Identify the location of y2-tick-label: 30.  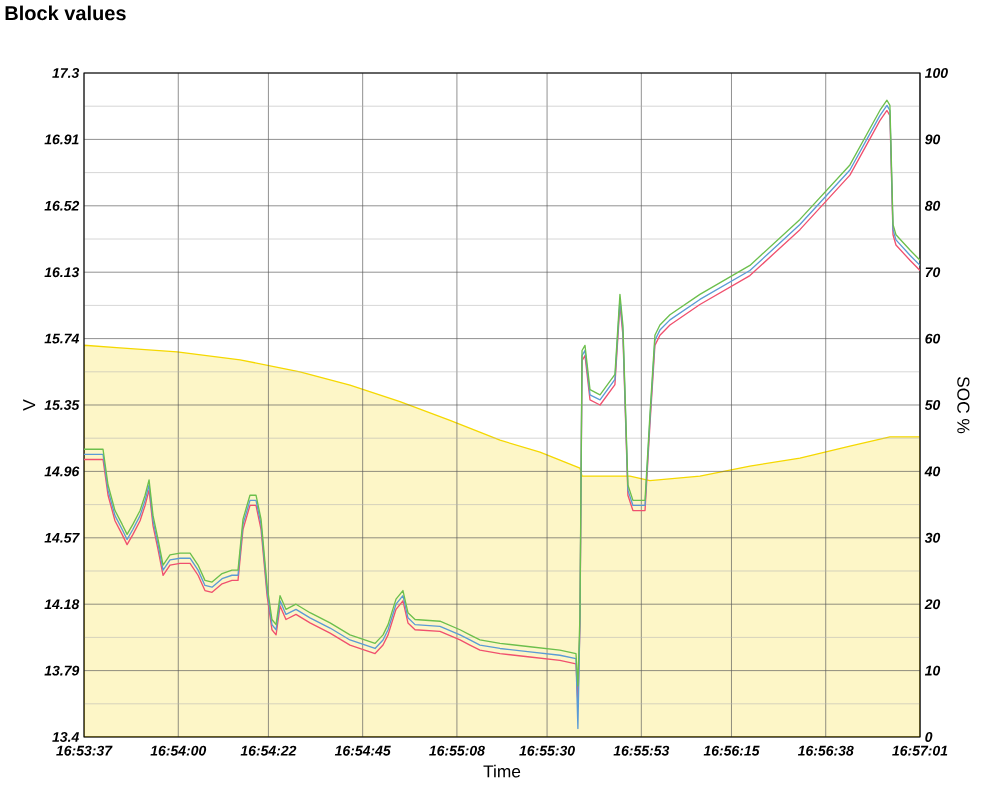
(932, 537).